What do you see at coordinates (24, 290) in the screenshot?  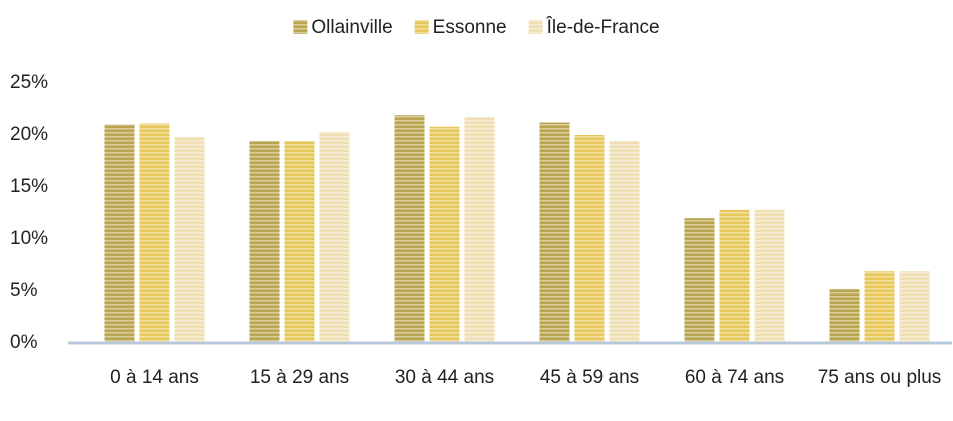 I see `y-tick-label: 5%` at bounding box center [24, 290].